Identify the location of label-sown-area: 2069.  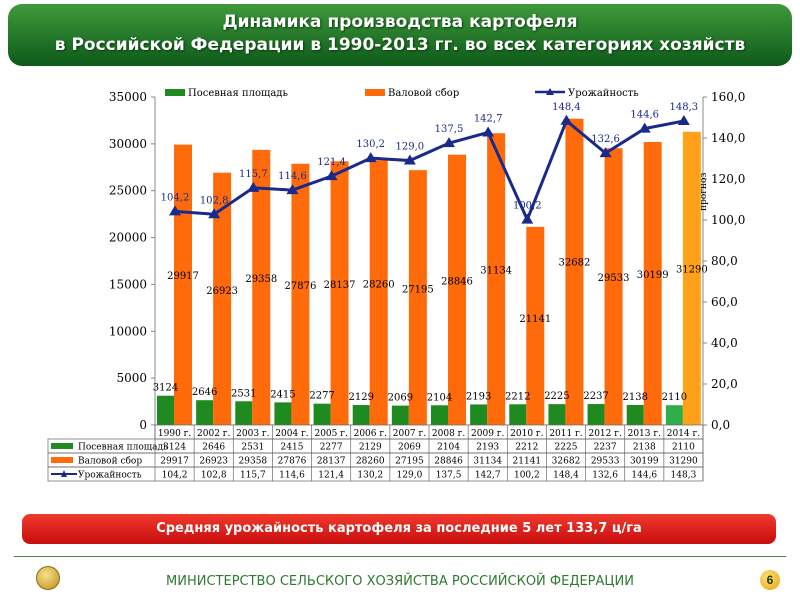
(400, 398).